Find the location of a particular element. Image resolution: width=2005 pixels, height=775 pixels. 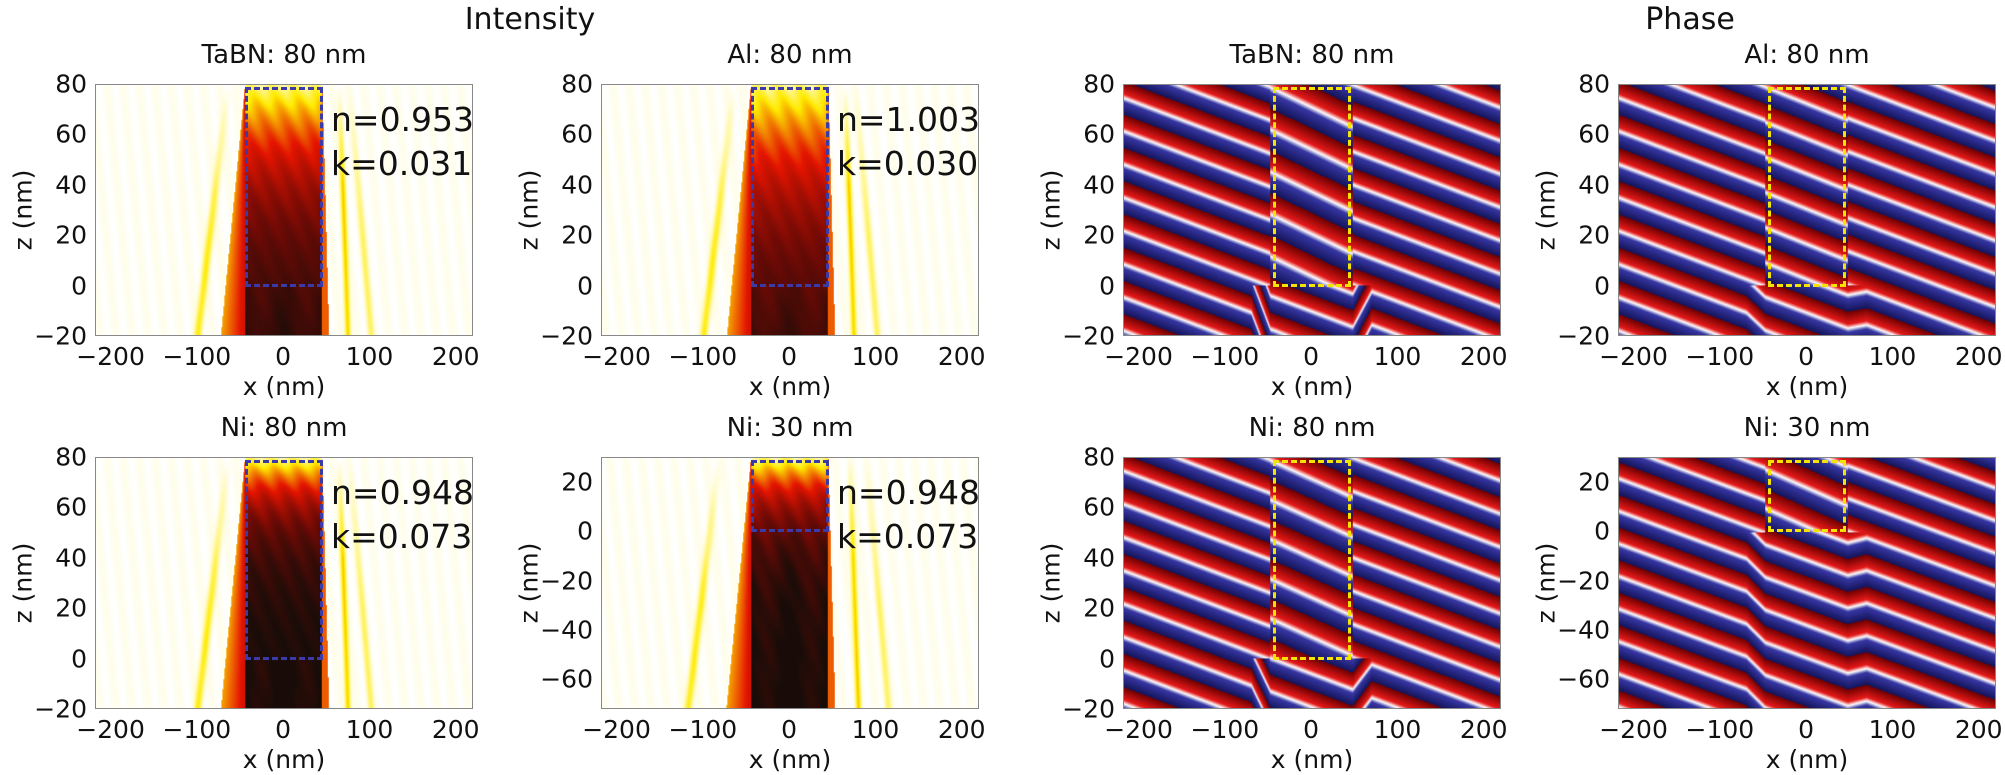

annotation-k: k=0.030 is located at coordinates (908, 163).